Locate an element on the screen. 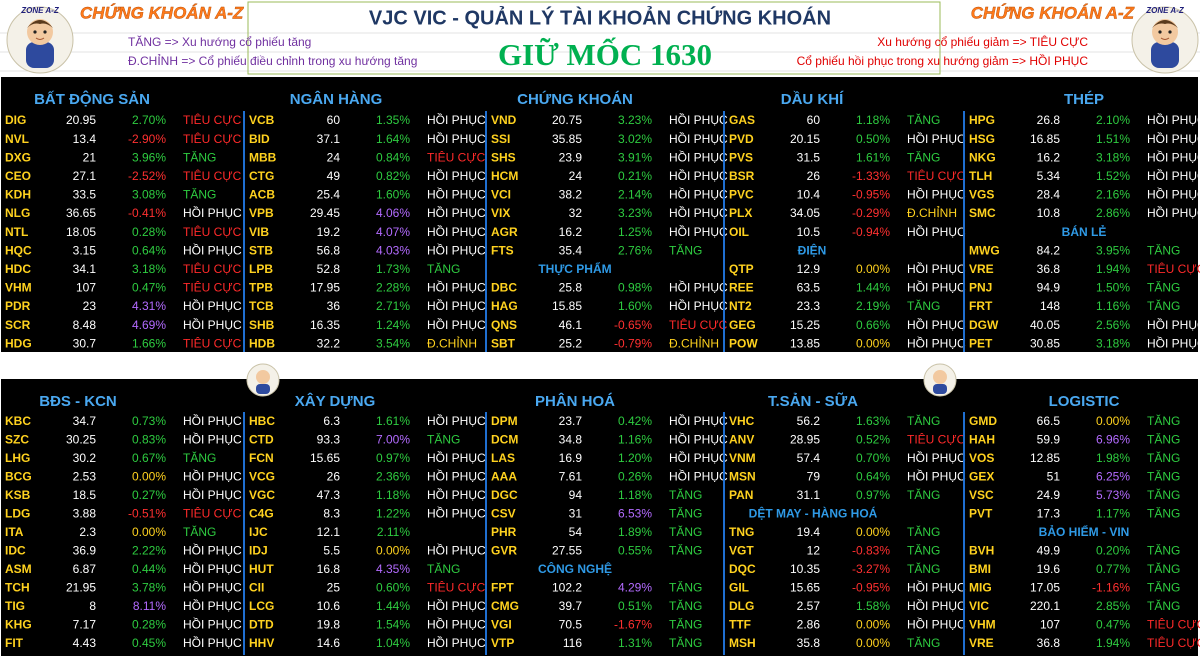 The width and height of the screenshot is (1200, 656). price: 107 is located at coordinates (1050, 625).